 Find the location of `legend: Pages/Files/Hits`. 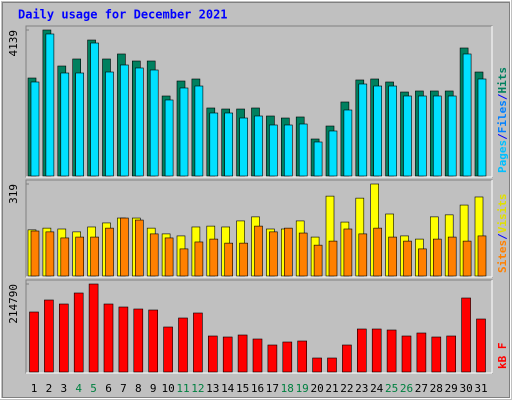

legend: Pages/Files/Hits is located at coordinates (502, 120).